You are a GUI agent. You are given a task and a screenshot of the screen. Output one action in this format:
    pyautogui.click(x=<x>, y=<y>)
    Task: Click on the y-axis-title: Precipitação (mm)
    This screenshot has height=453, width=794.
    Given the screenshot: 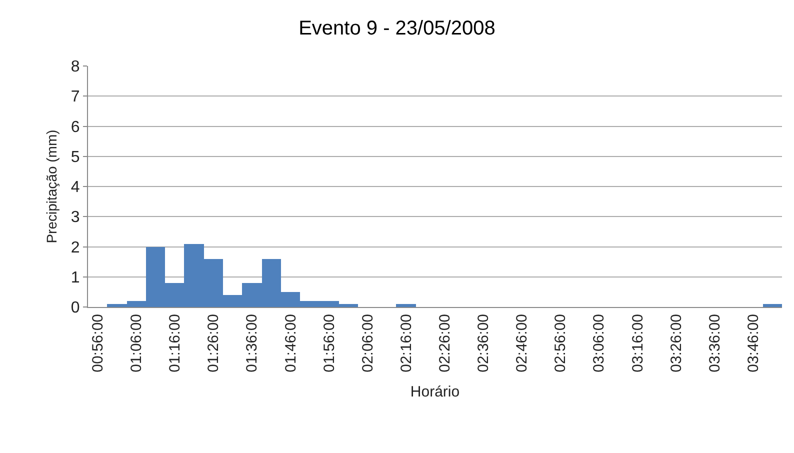 What is the action you would take?
    pyautogui.click(x=51, y=187)
    